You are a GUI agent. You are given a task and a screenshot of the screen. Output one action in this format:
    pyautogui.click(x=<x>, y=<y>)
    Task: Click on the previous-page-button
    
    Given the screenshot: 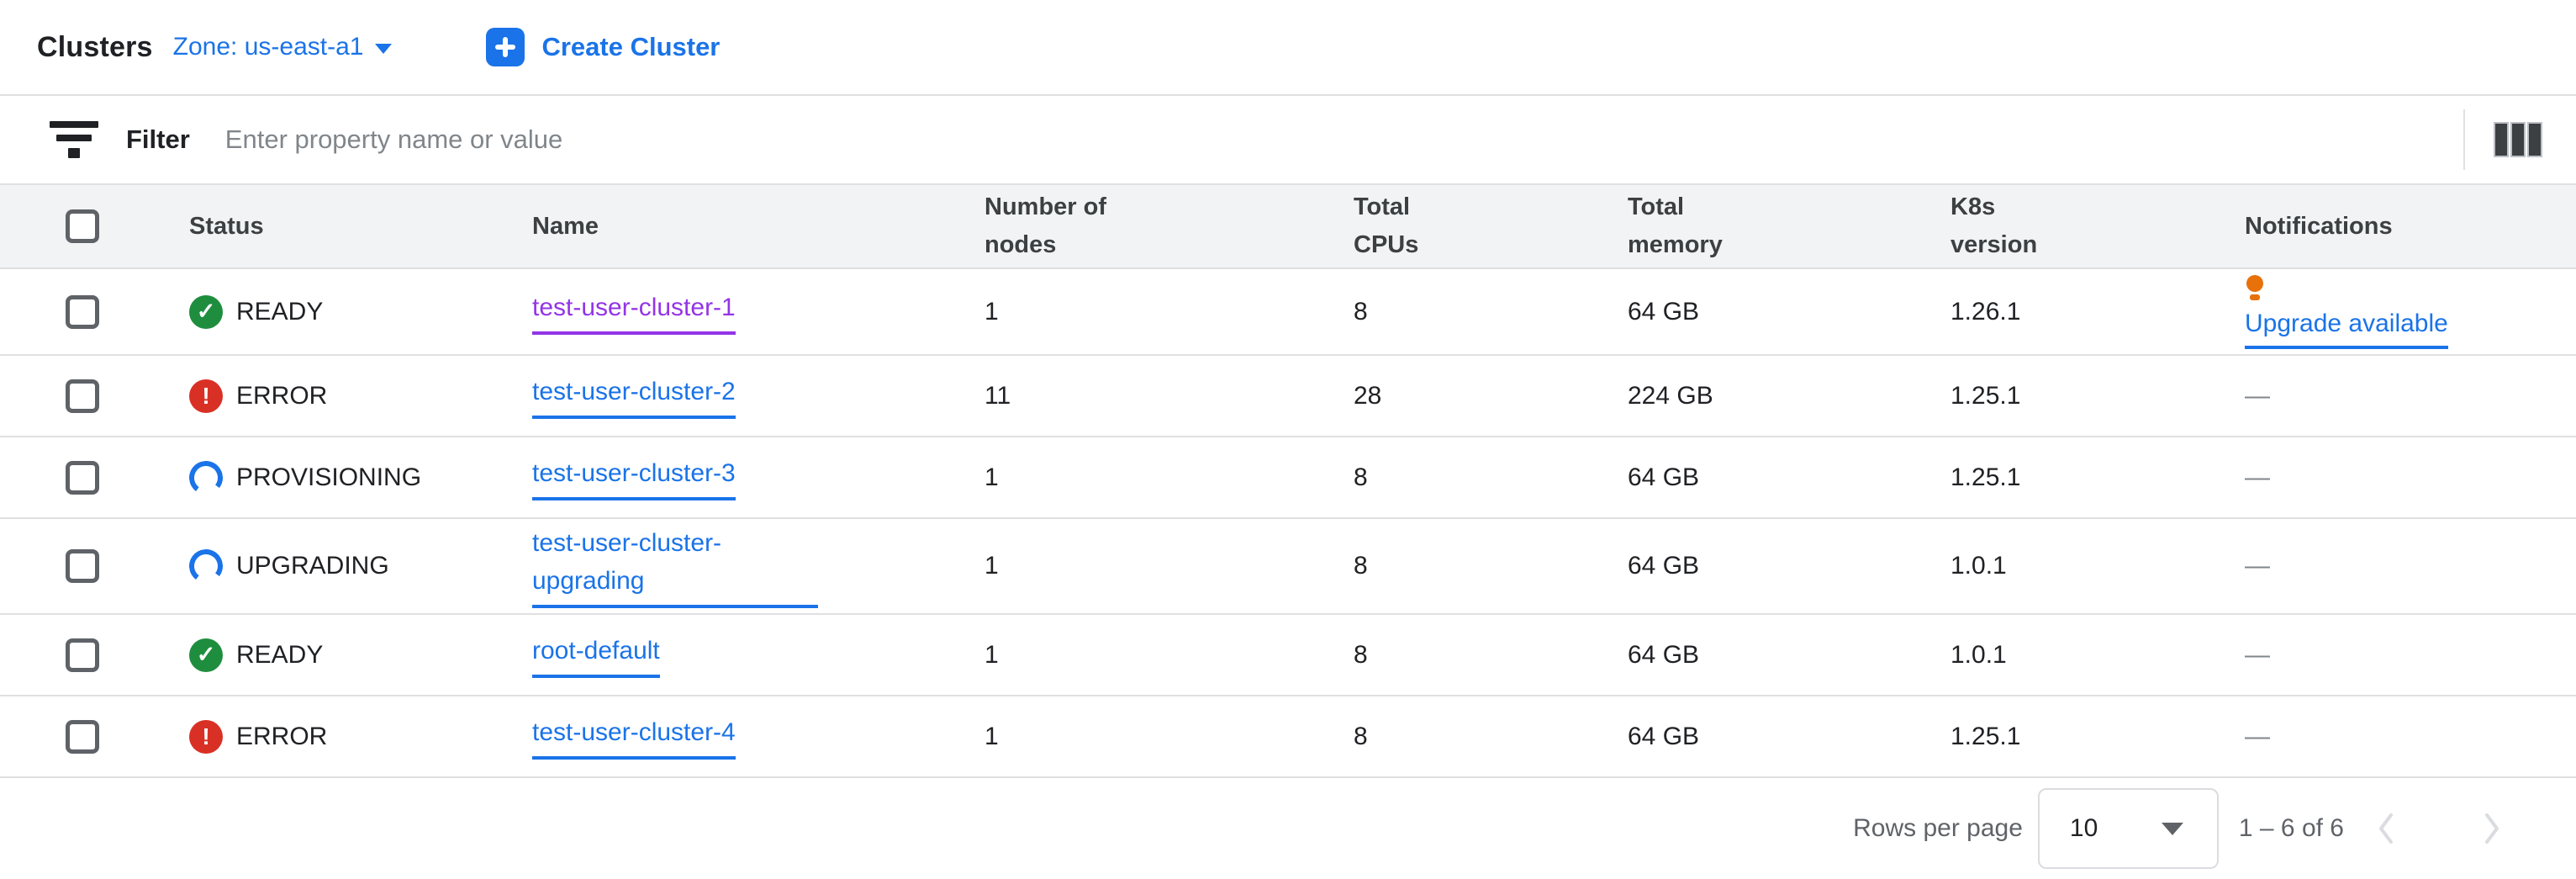 What is the action you would take?
    pyautogui.click(x=2386, y=828)
    